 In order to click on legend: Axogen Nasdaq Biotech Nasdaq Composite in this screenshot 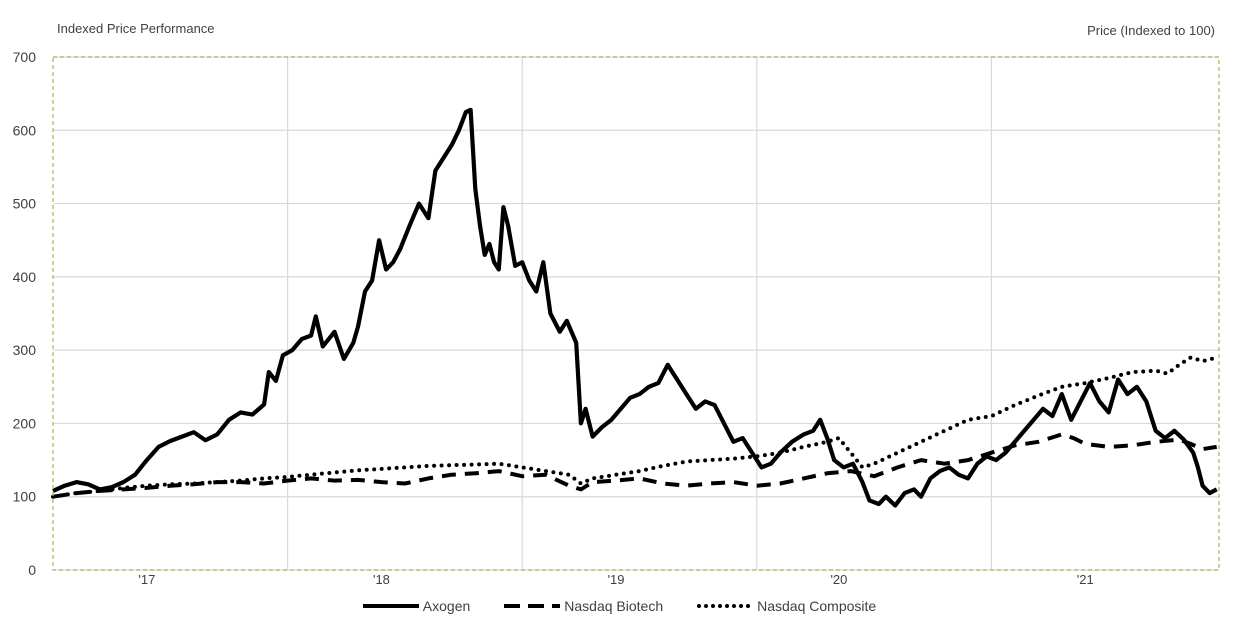, I will do `click(619, 606)`.